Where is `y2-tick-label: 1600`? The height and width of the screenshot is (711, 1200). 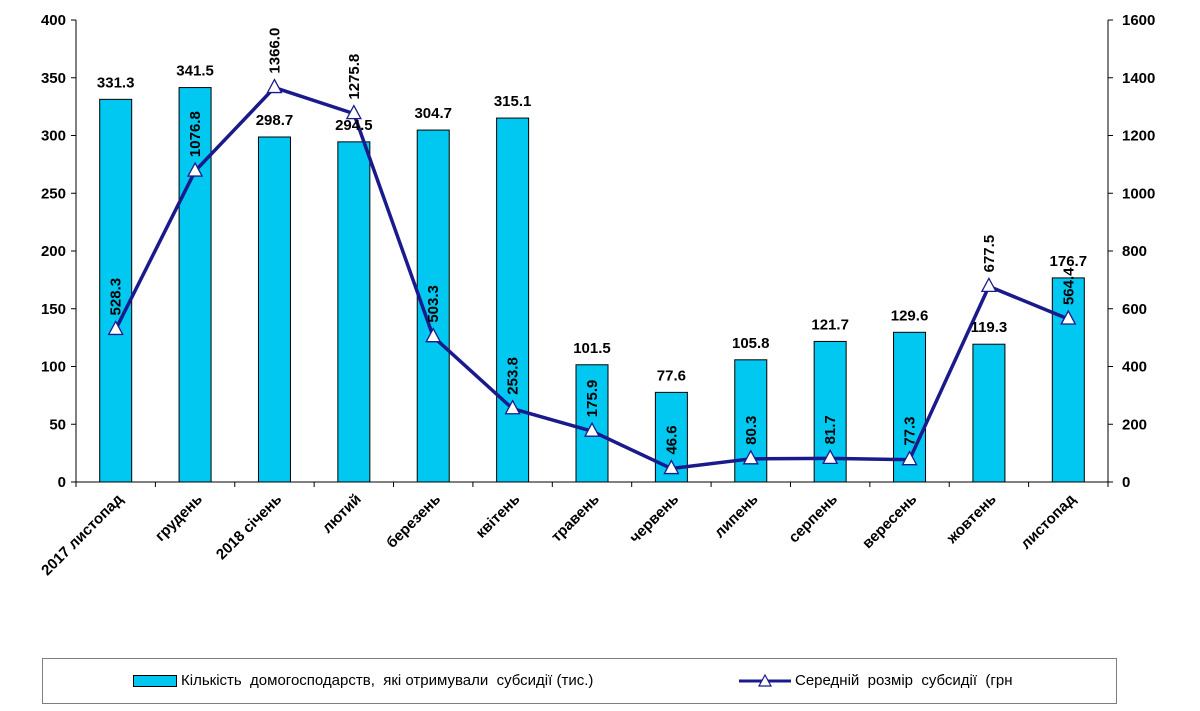
y2-tick-label: 1600 is located at coordinates (1138, 20).